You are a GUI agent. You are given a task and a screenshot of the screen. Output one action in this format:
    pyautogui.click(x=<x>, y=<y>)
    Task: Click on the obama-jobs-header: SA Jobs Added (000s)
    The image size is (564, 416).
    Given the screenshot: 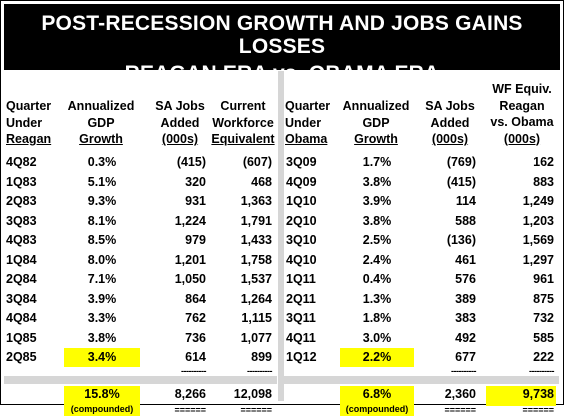 What is the action you would take?
    pyautogui.click(x=450, y=122)
    